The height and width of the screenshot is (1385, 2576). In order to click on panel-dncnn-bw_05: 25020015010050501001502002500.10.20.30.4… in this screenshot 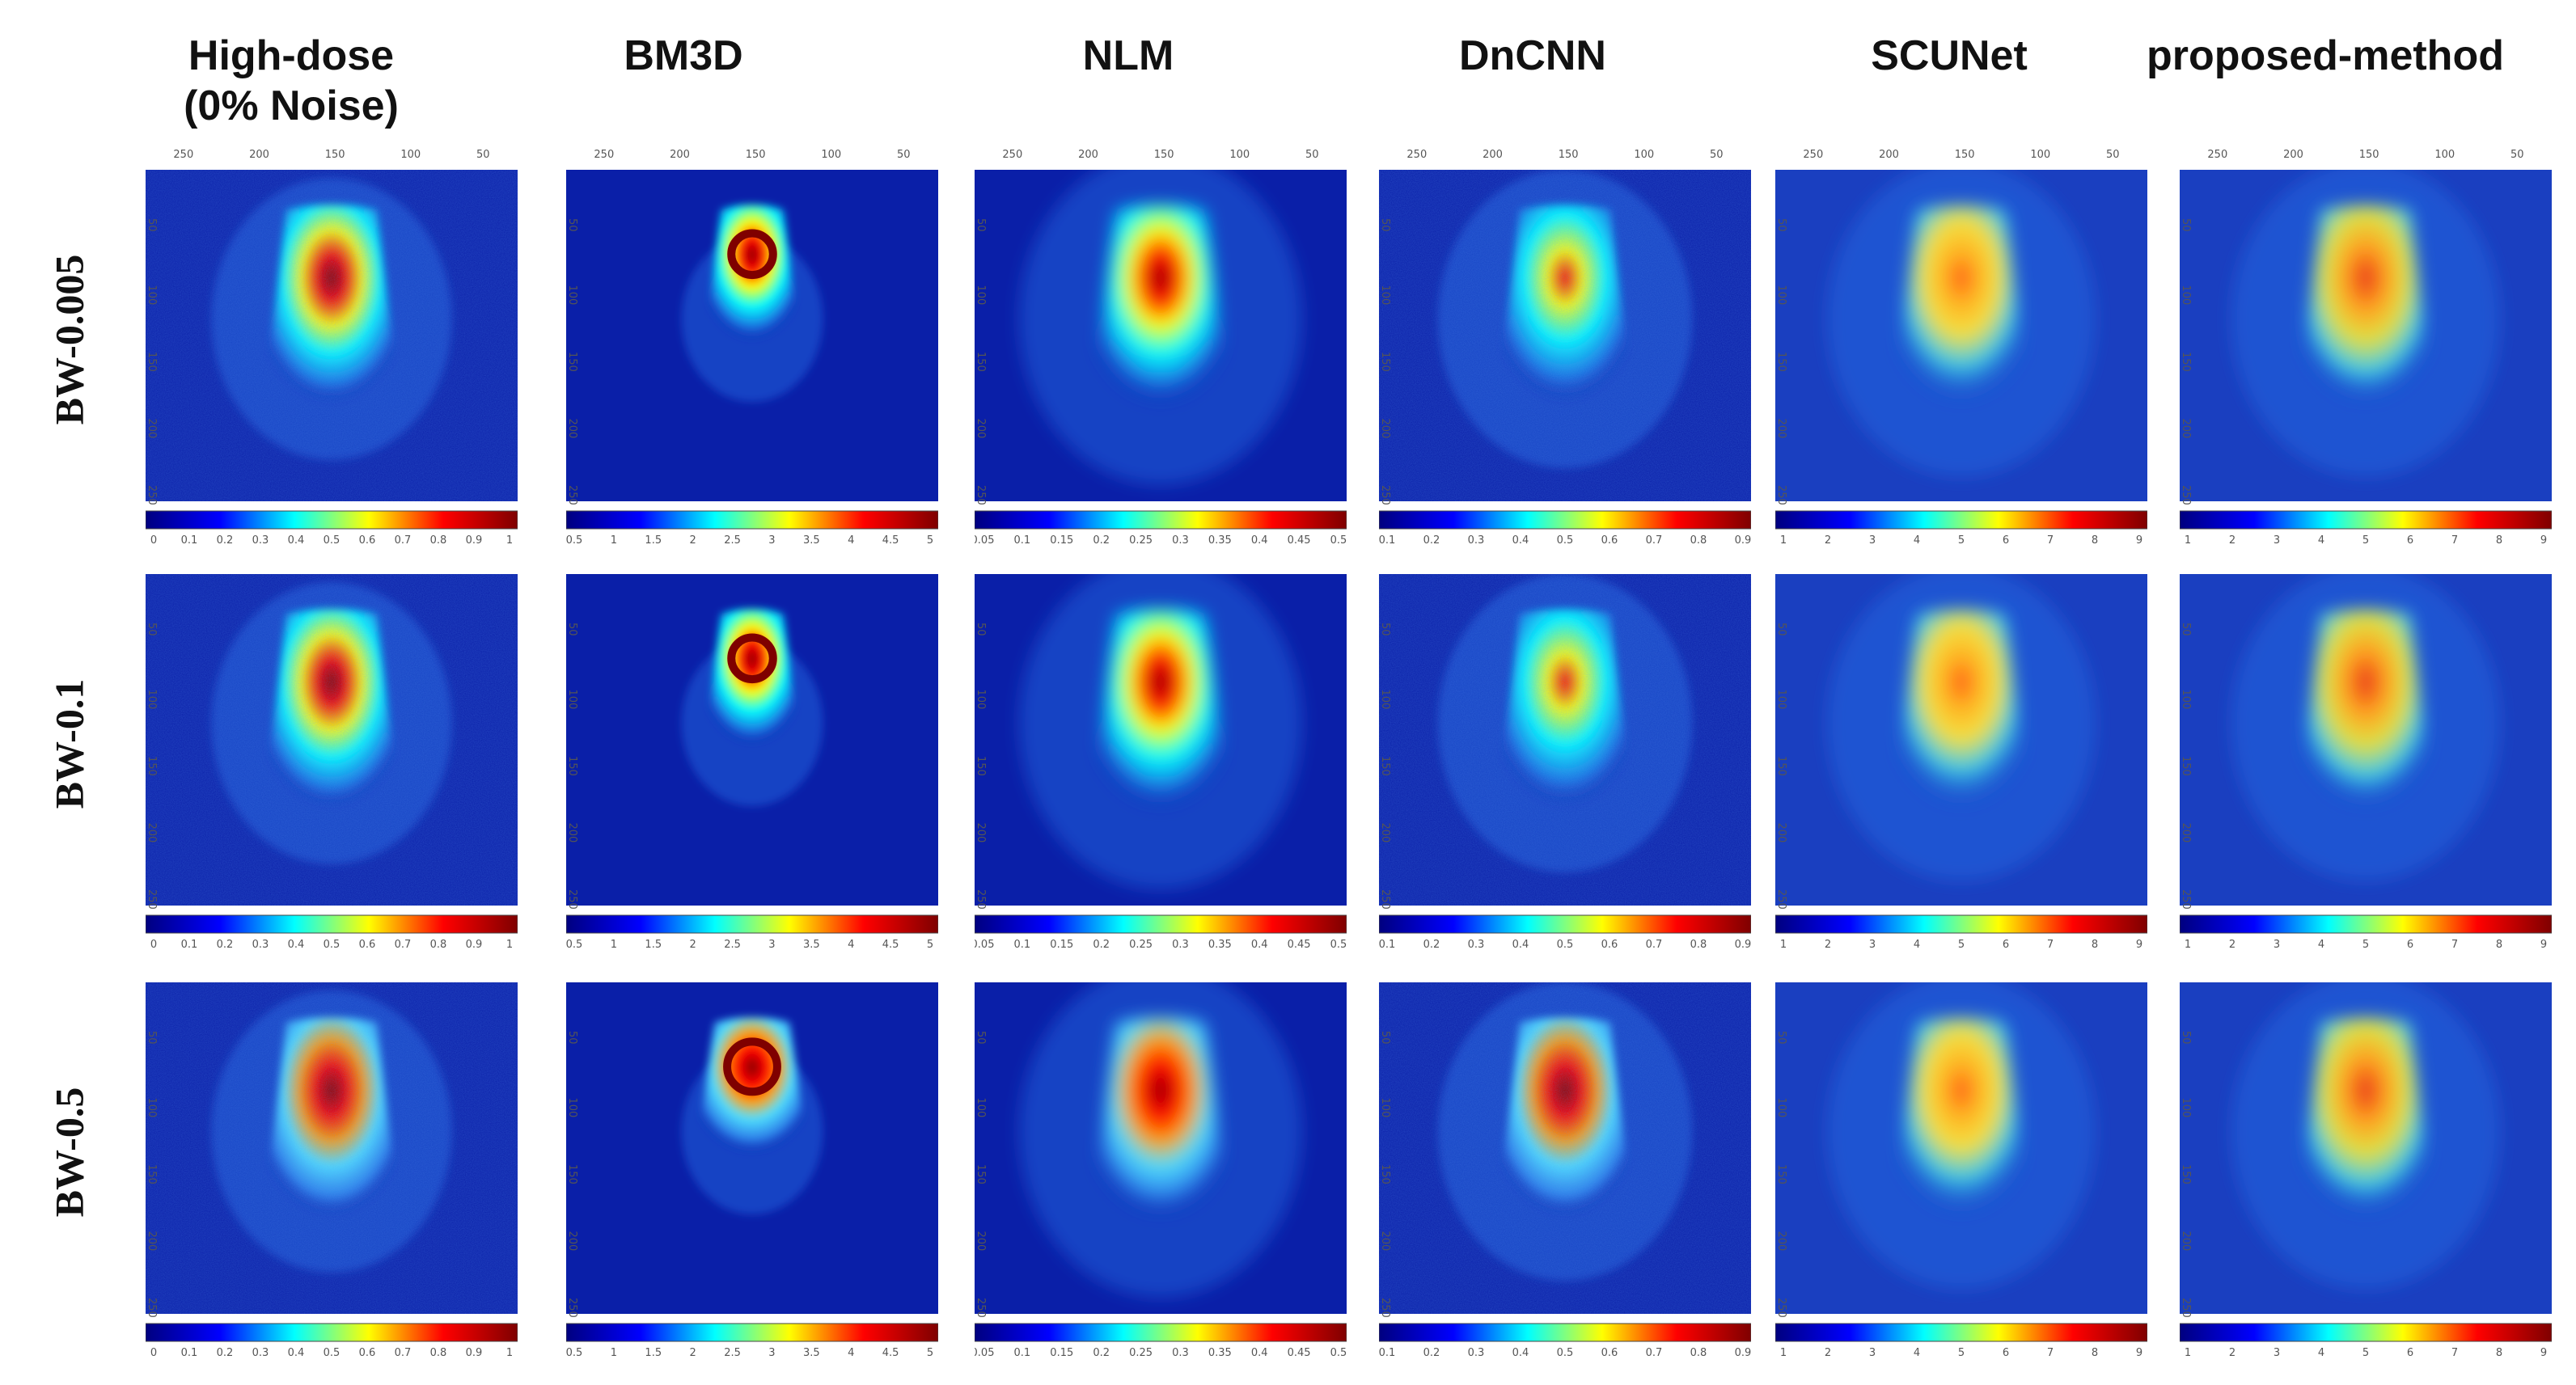, I will do `click(1565, 1181)`.